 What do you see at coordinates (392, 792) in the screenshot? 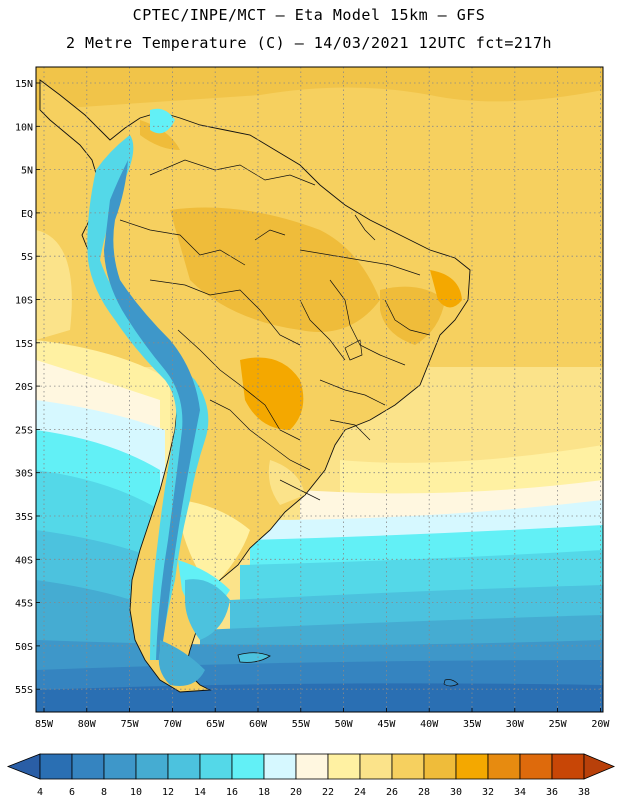
I see `colorbar-tick-26: 26` at bounding box center [392, 792].